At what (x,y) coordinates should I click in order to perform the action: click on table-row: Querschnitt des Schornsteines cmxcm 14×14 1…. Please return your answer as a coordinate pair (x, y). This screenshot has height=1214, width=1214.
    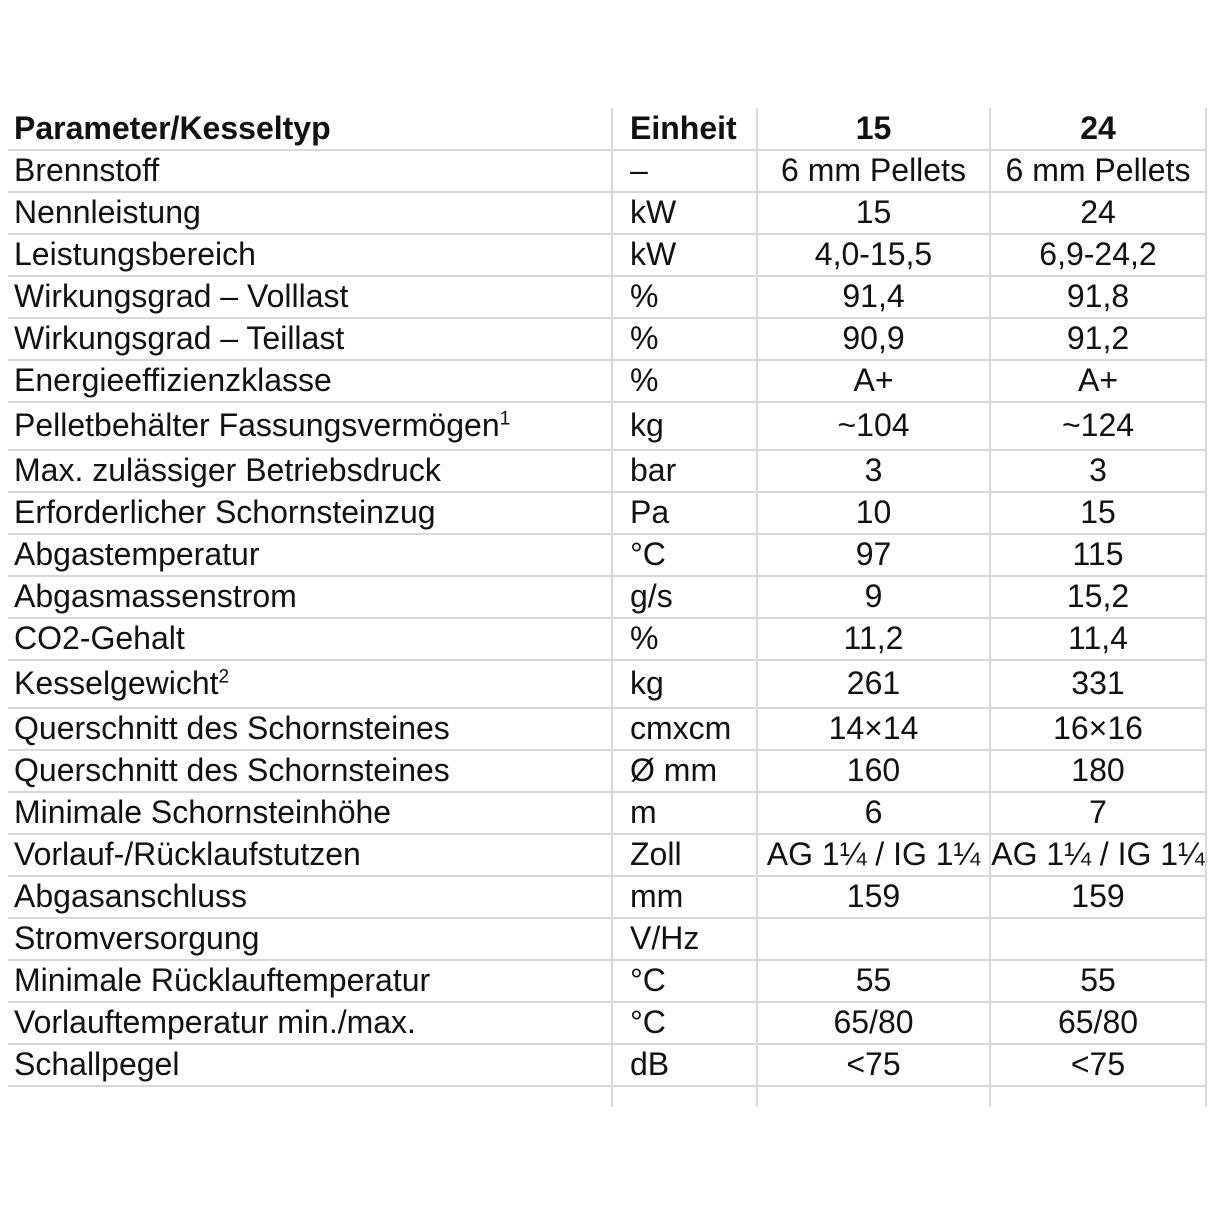
    Looking at the image, I should click on (607, 729).